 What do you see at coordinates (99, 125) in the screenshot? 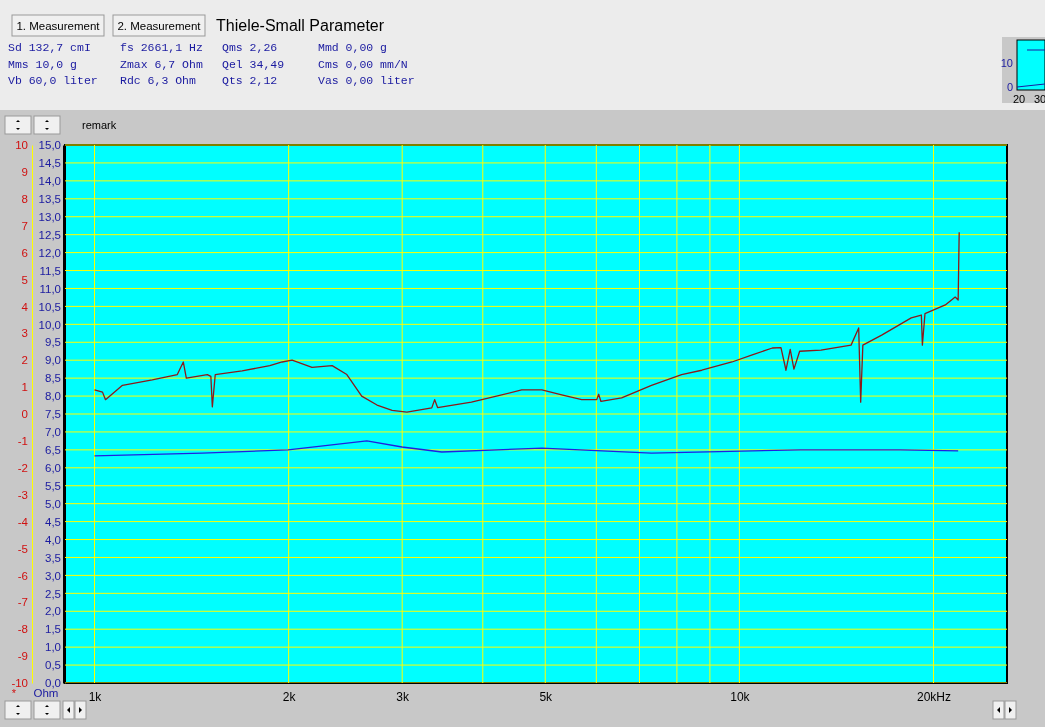
I see `text: remark` at bounding box center [99, 125].